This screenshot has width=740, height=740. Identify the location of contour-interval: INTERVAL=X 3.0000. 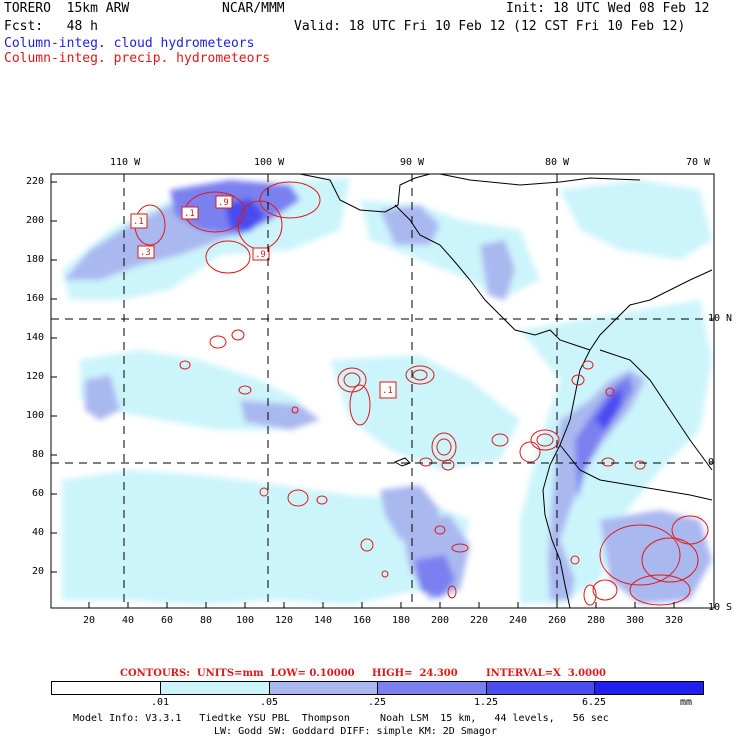
(546, 673).